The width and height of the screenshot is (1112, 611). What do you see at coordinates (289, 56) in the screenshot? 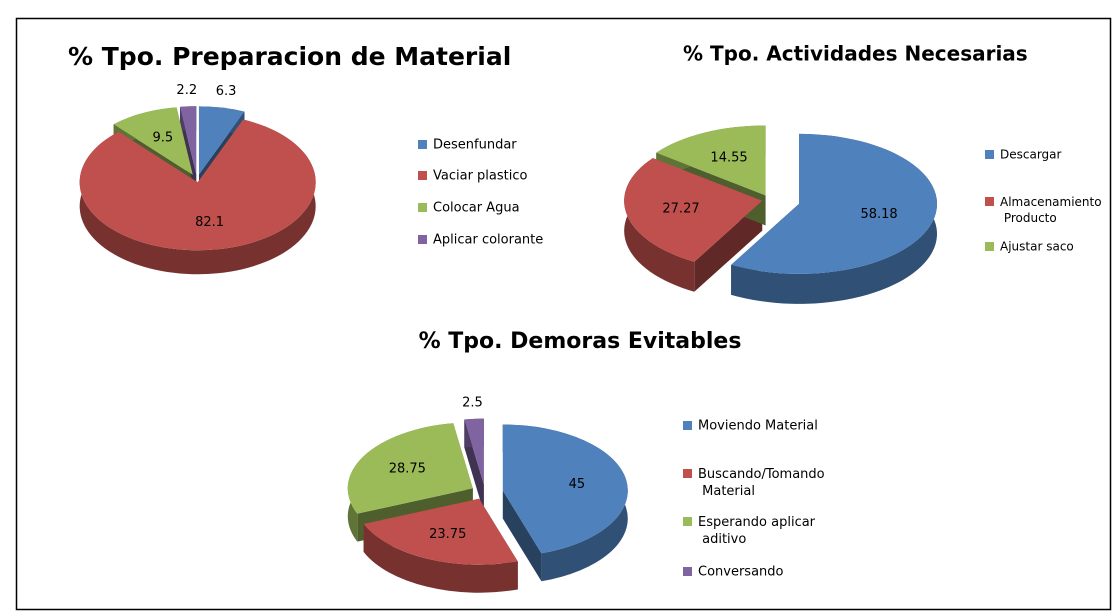
I see `chart-title: % Tpo. Preparacion de Material` at bounding box center [289, 56].